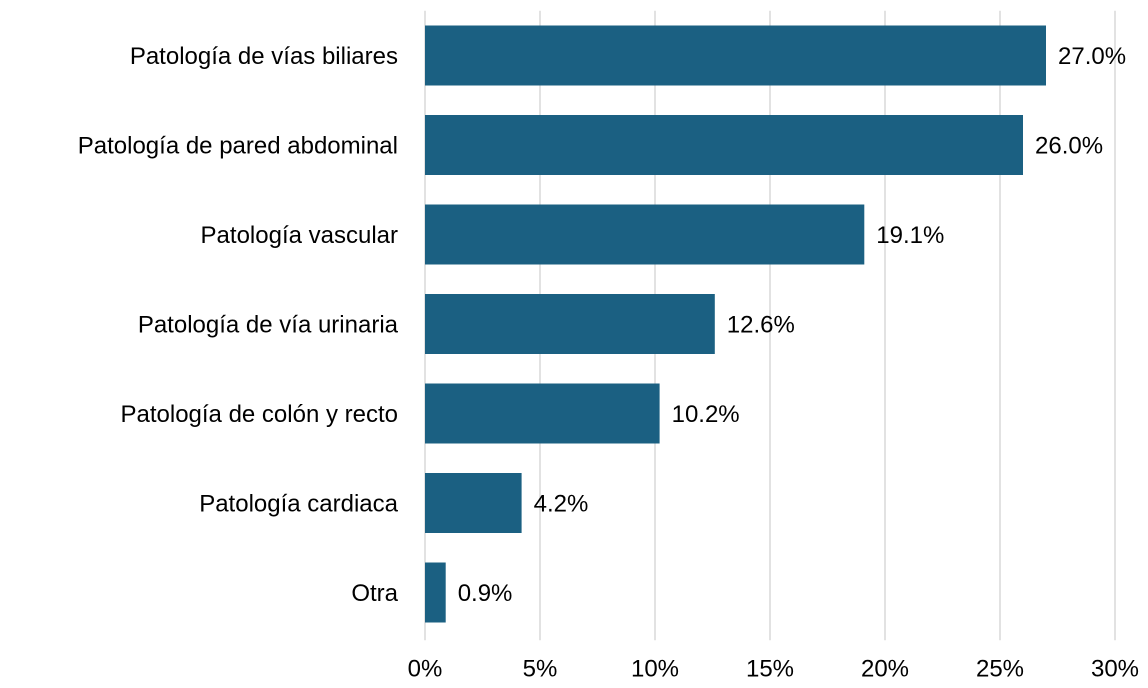  I want to click on value-label: 4.2%, so click(561, 503).